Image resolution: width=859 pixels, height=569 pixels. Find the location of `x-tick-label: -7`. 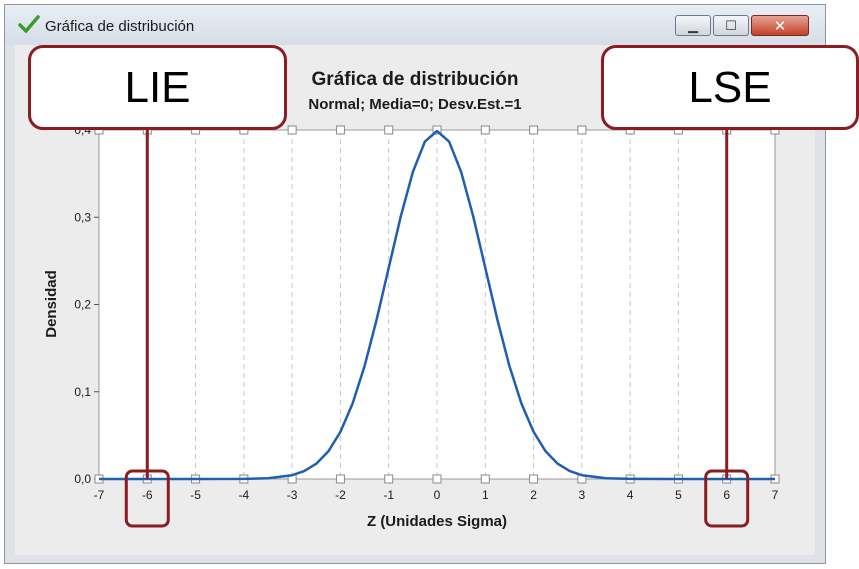

x-tick-label: -7 is located at coordinates (99, 495).